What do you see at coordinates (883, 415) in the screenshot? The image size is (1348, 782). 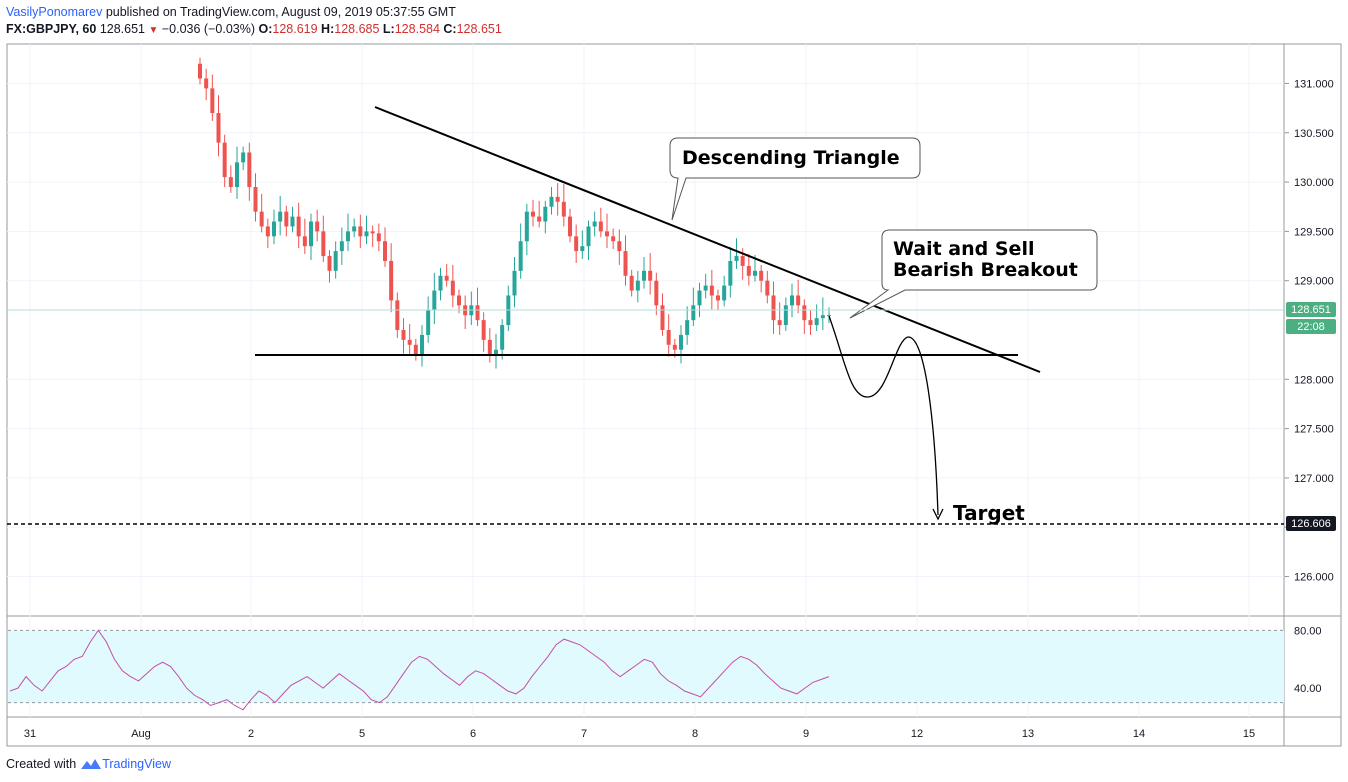 I see `projected-path` at bounding box center [883, 415].